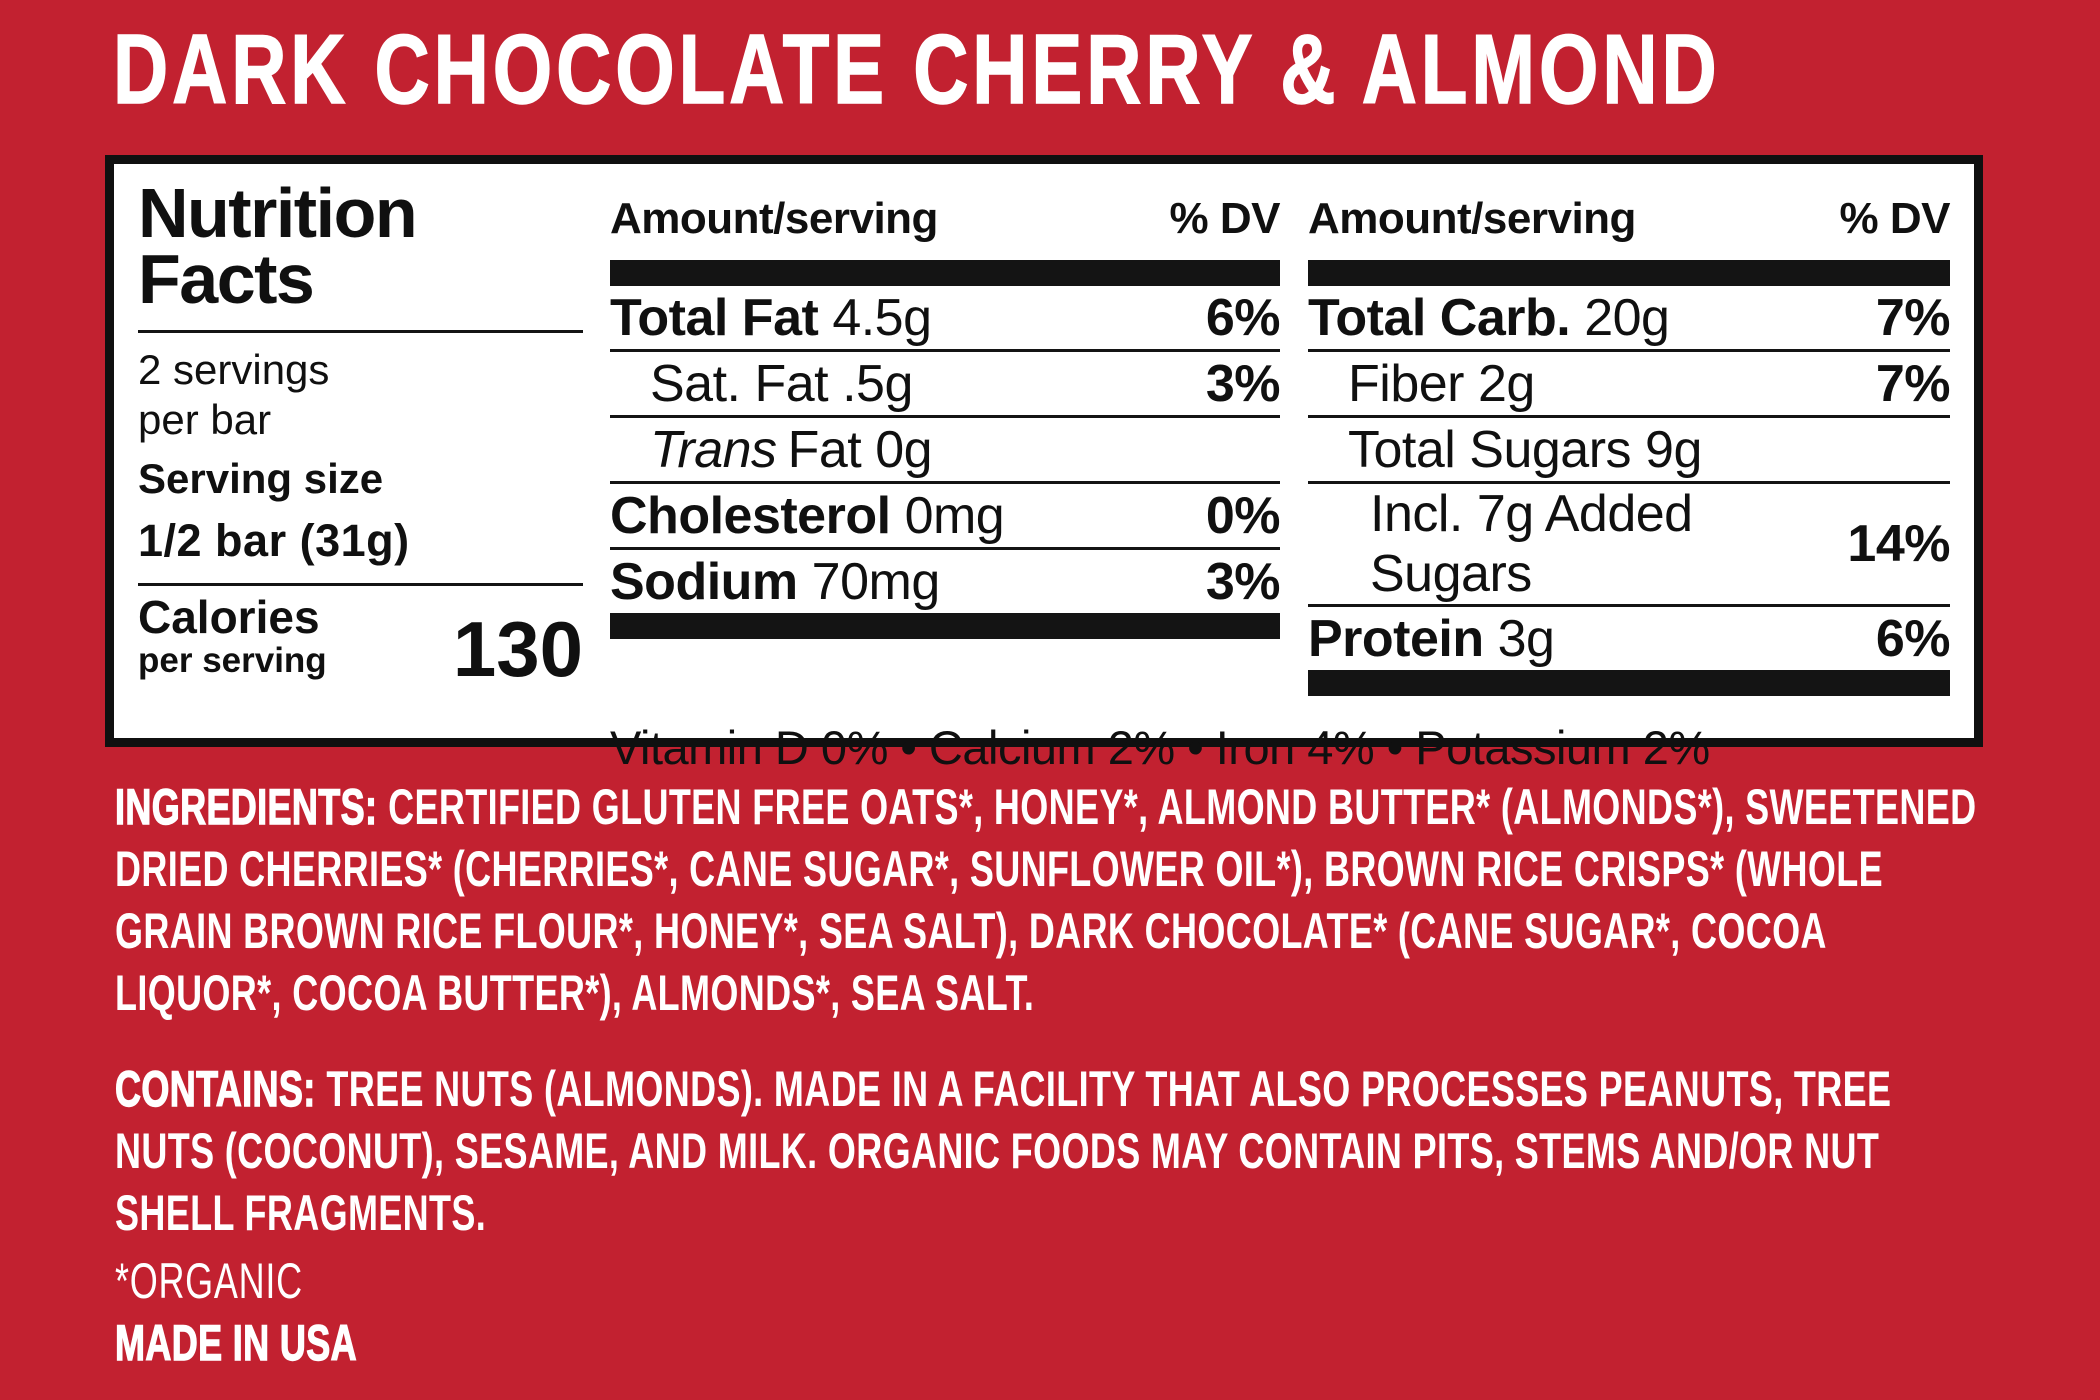 Image resolution: width=2100 pixels, height=1400 pixels. What do you see at coordinates (1526, 638) in the screenshot?
I see `nutrient-value: 3g` at bounding box center [1526, 638].